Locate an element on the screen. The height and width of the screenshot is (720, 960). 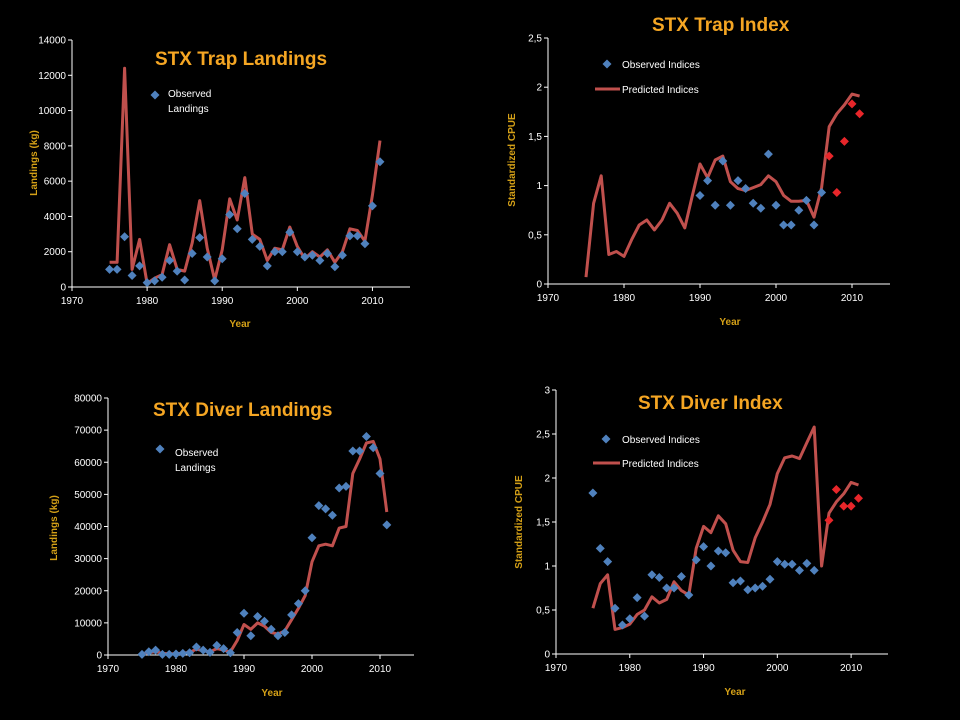
x-axis-title: Year is located at coordinates (734, 692).